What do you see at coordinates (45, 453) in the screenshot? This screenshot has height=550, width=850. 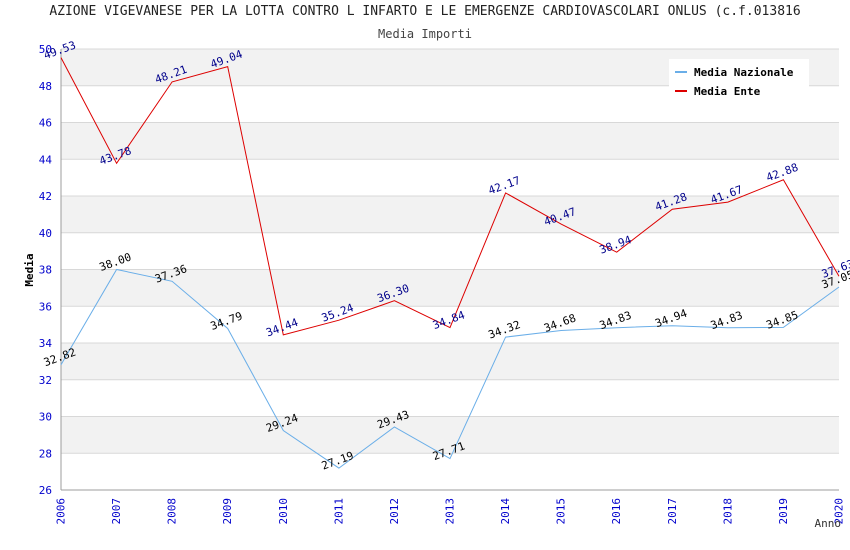 I see `y-tick-label: 28` at bounding box center [45, 453].